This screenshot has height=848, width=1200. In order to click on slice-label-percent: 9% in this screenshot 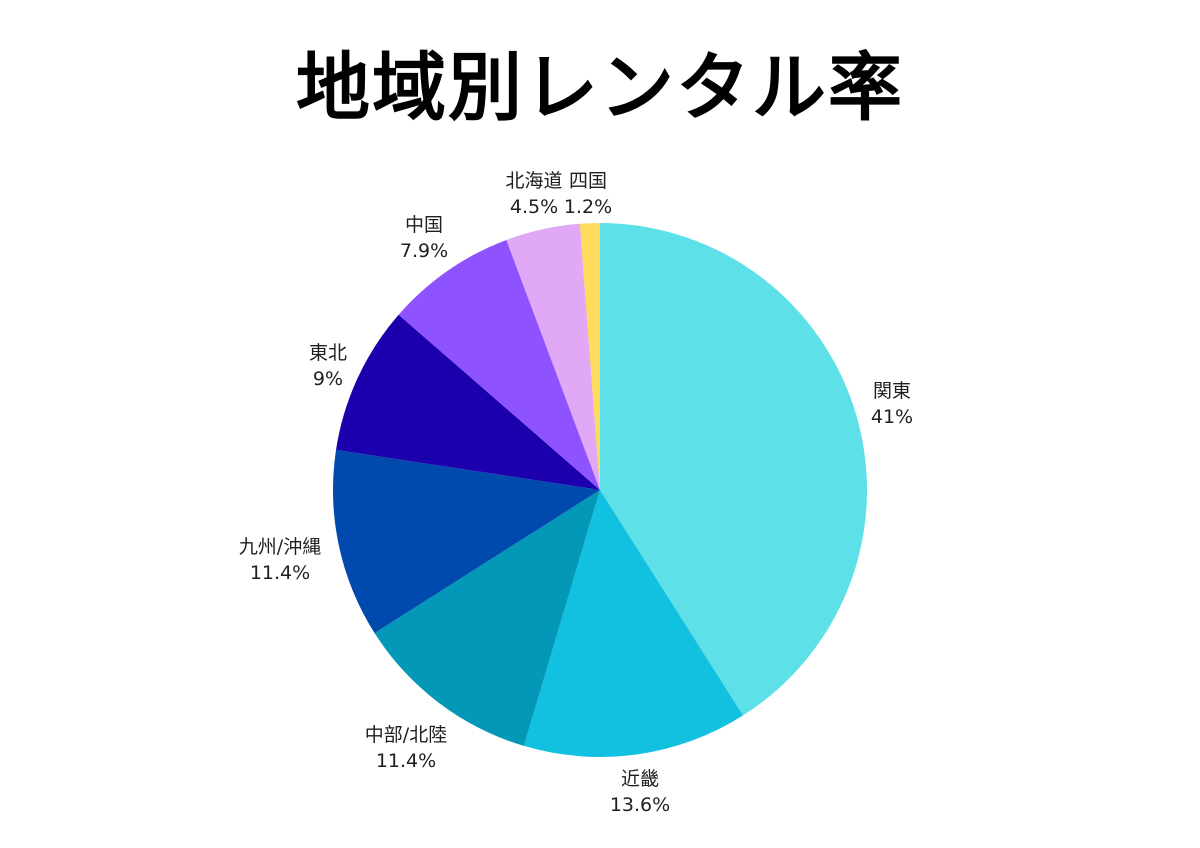, I will do `click(328, 379)`.